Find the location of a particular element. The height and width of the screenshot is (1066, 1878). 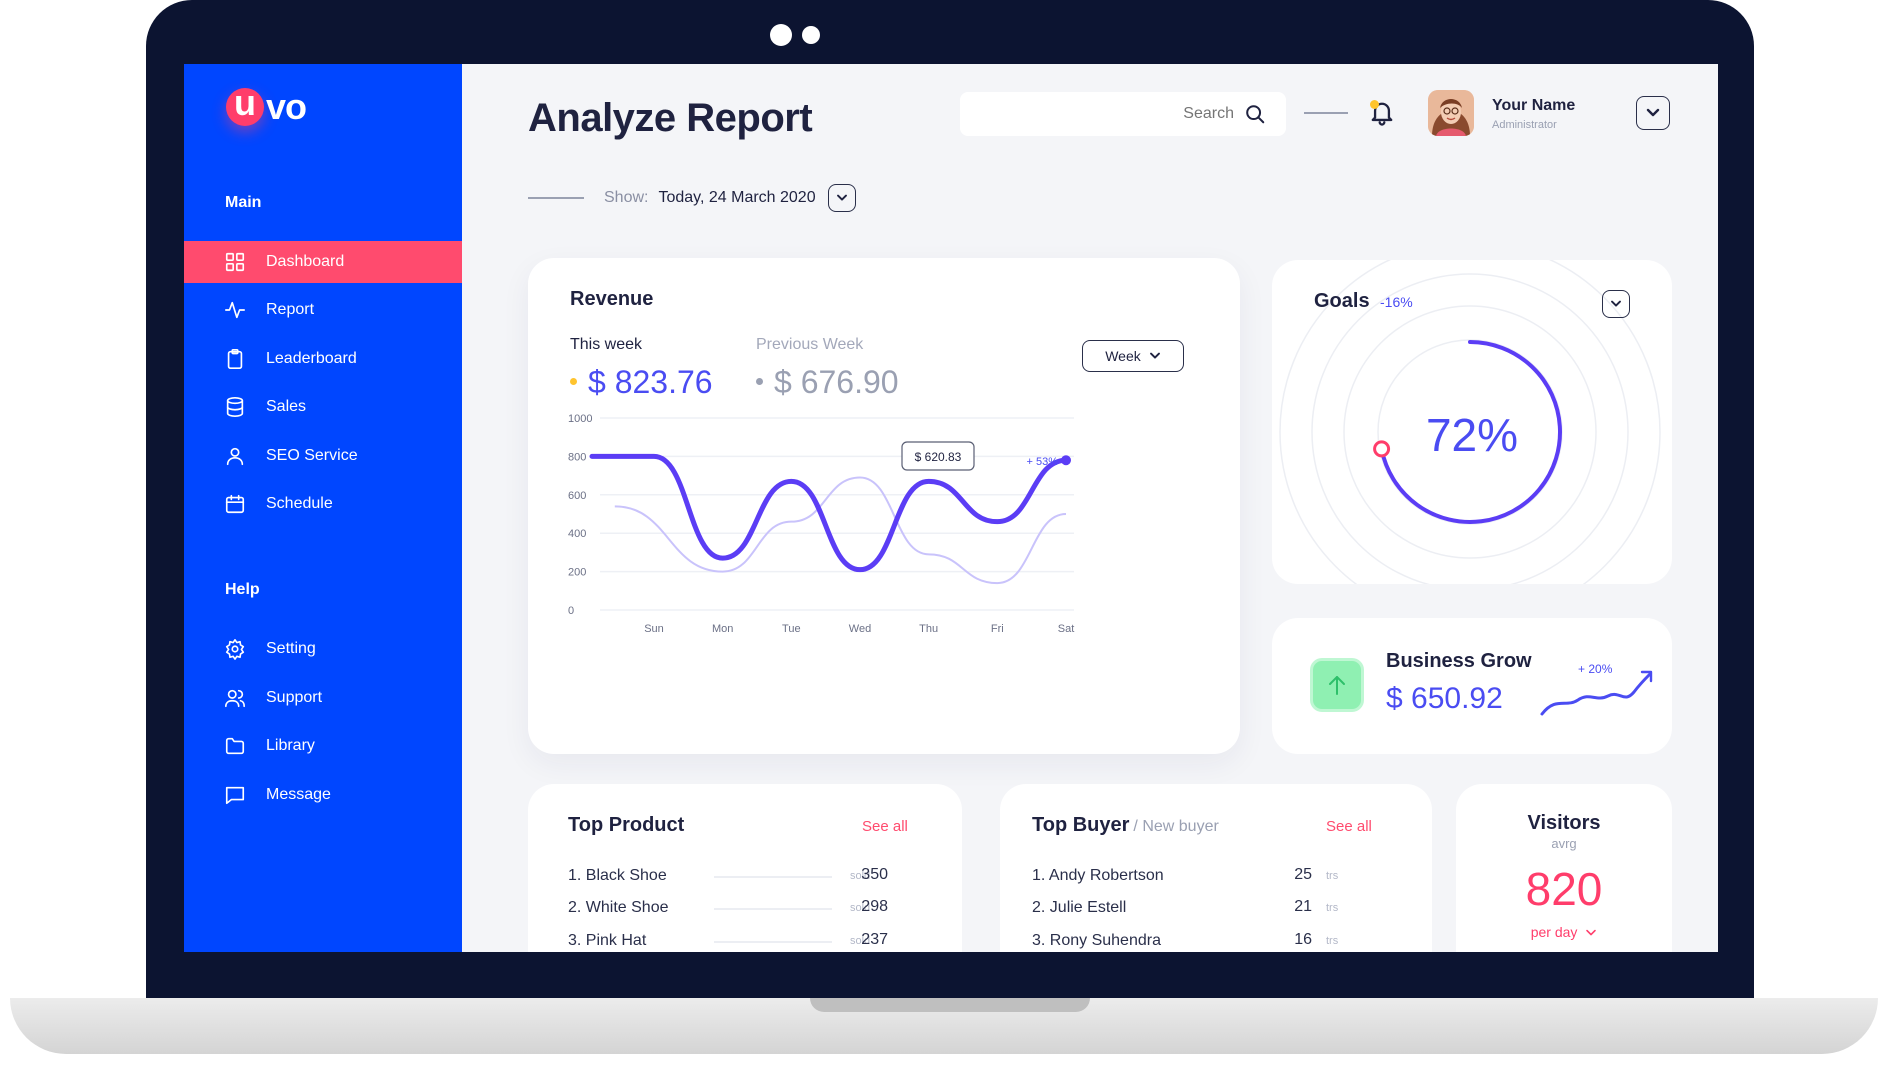

logo-text: vo is located at coordinates (286, 106).